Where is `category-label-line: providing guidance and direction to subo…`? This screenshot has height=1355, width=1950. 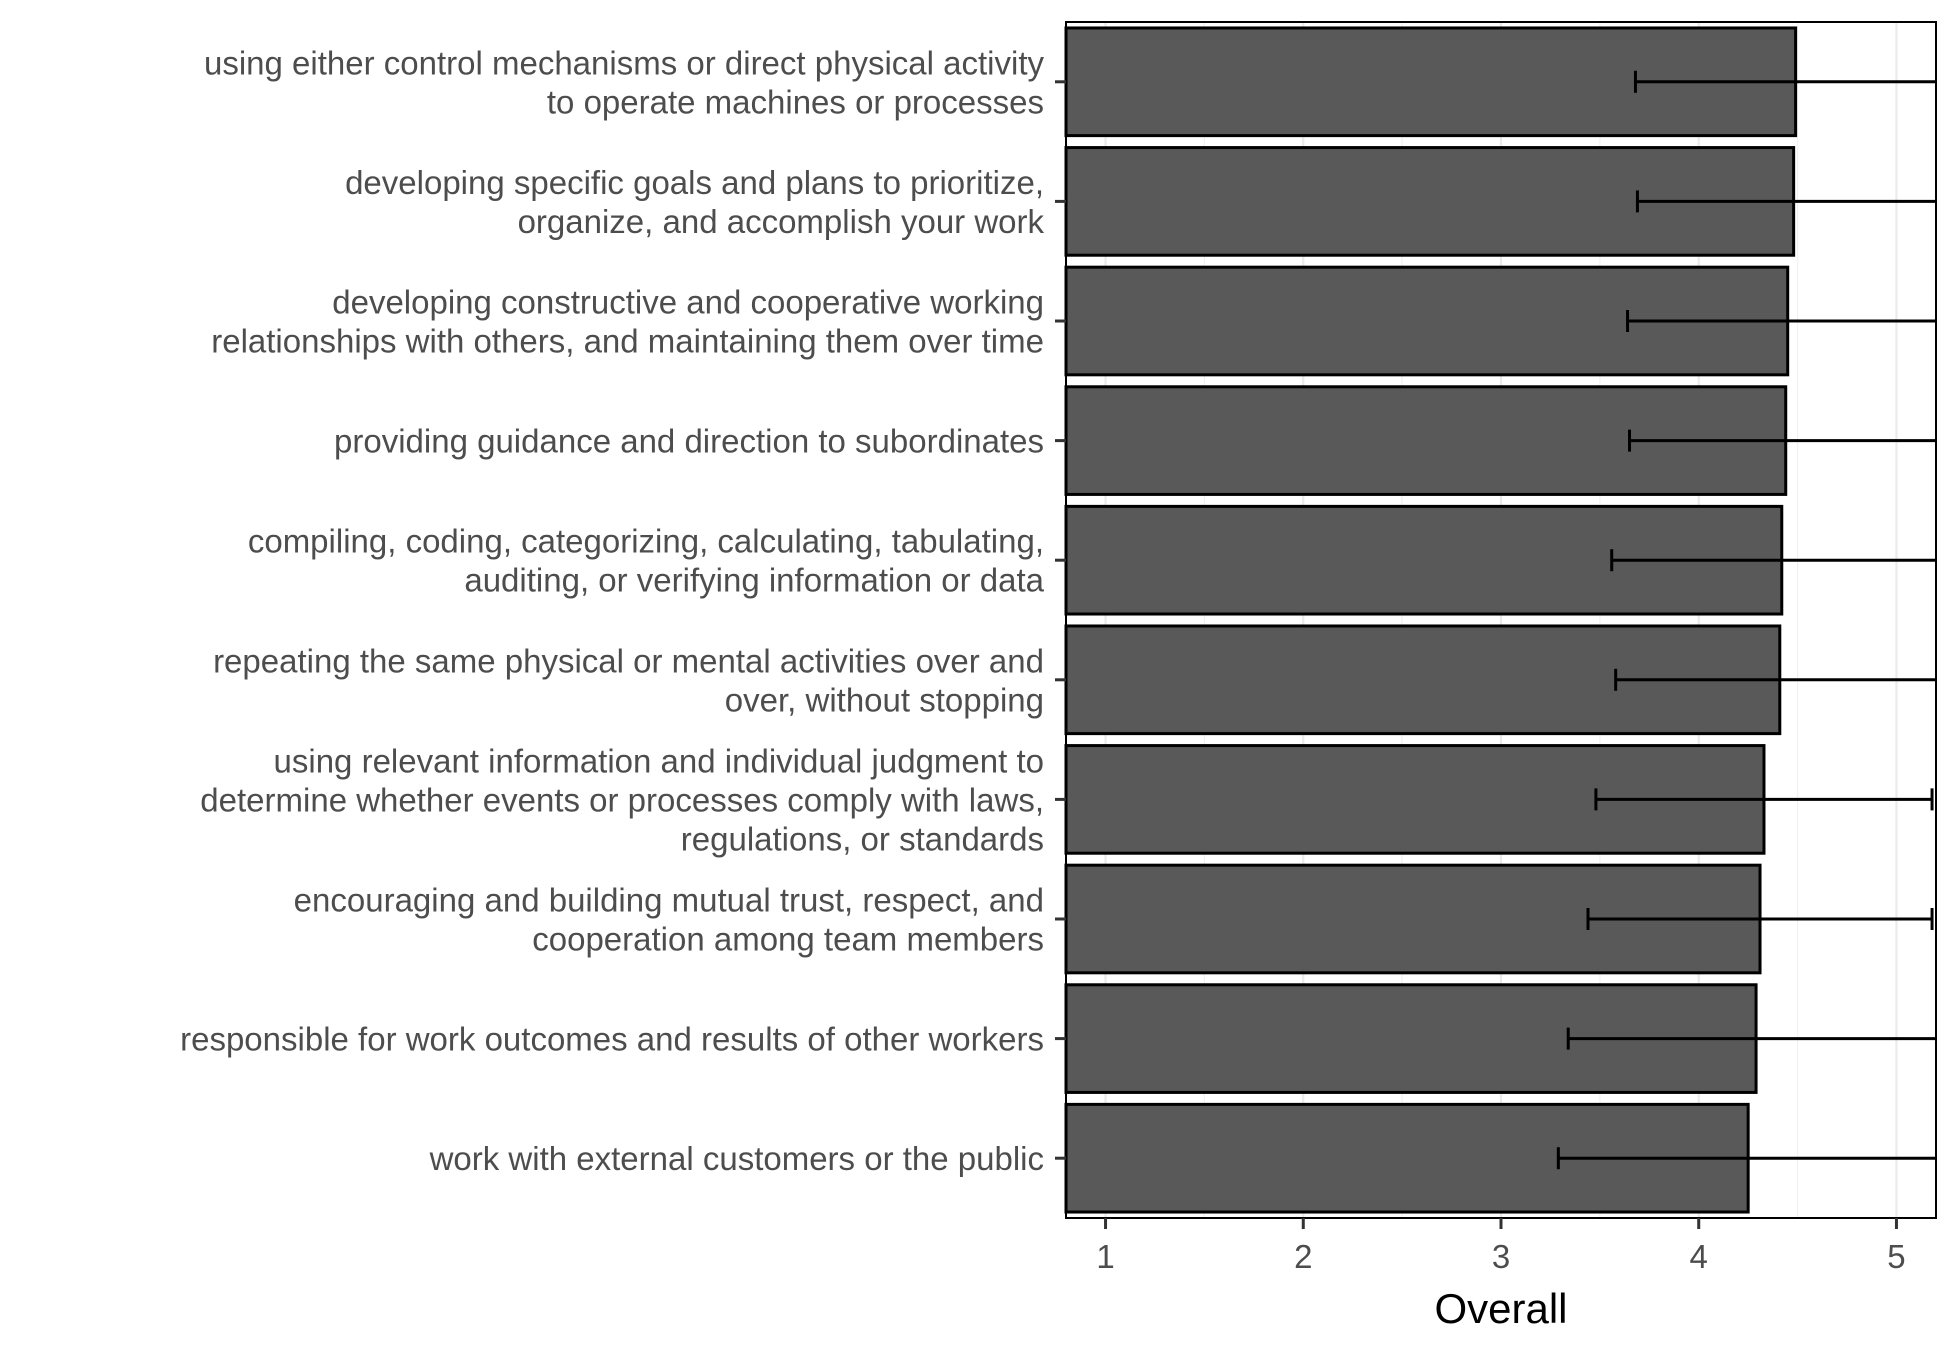
category-label-line: providing guidance and direction to subo… is located at coordinates (689, 441).